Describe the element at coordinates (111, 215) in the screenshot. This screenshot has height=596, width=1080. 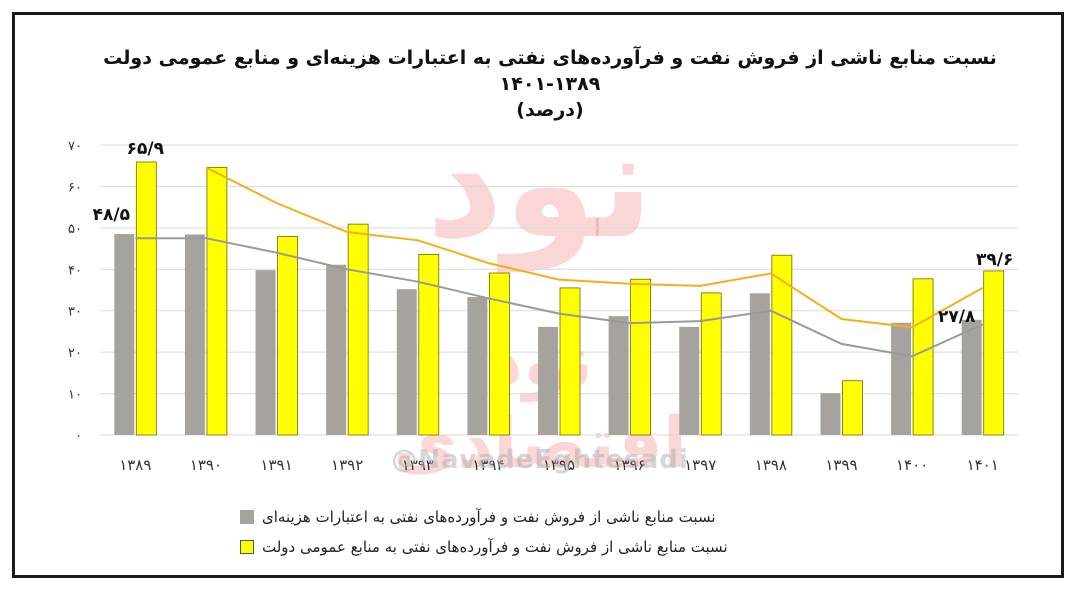
I see `data-label: ۴۸/۵` at that location.